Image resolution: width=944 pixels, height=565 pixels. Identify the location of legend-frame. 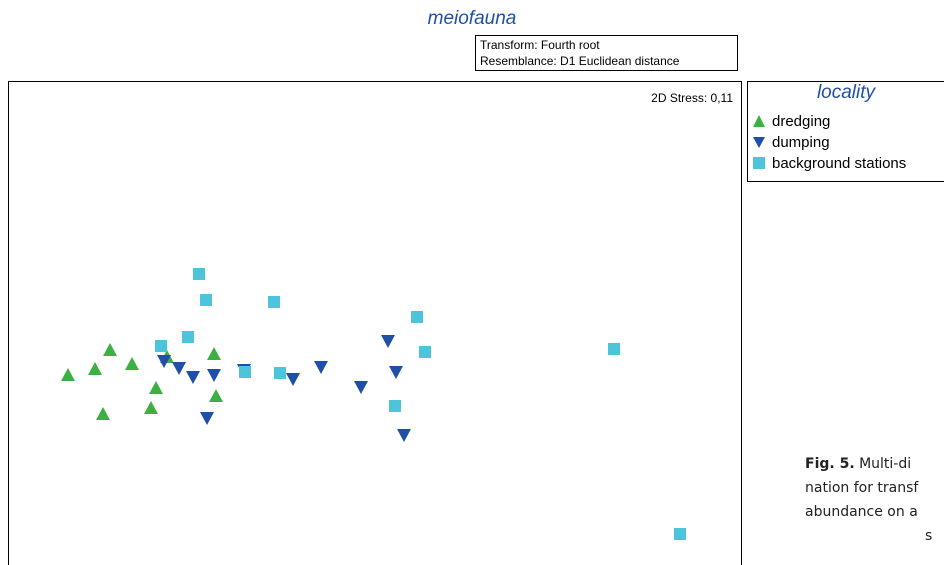
(845, 131).